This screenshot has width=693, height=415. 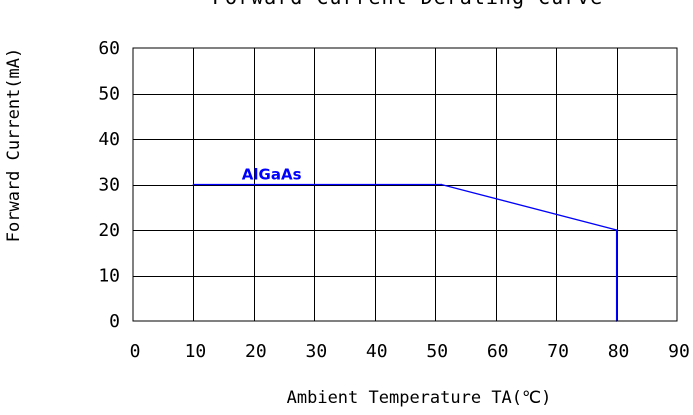 I want to click on y-tick-label: 20, so click(x=109, y=230).